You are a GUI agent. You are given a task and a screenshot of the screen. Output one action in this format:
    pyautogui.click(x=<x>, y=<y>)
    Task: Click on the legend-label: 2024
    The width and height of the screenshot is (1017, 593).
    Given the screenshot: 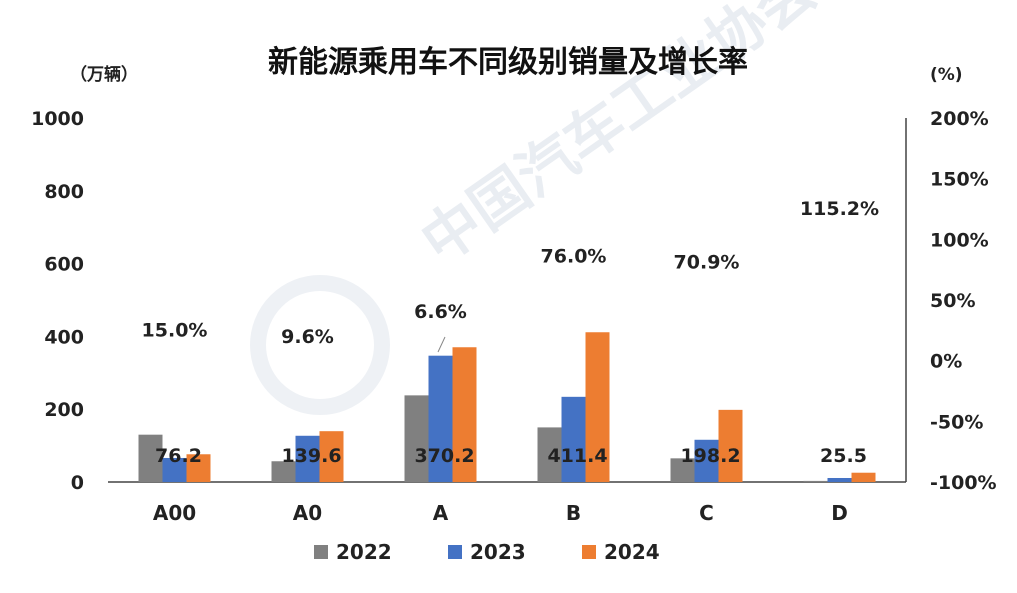 What is the action you would take?
    pyautogui.click(x=632, y=552)
    